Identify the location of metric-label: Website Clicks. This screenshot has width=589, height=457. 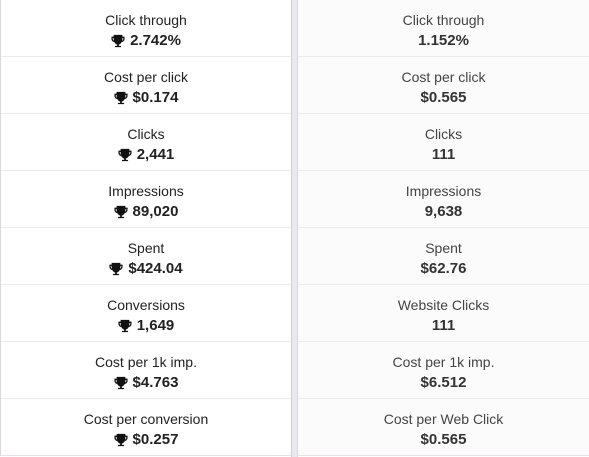
(443, 305).